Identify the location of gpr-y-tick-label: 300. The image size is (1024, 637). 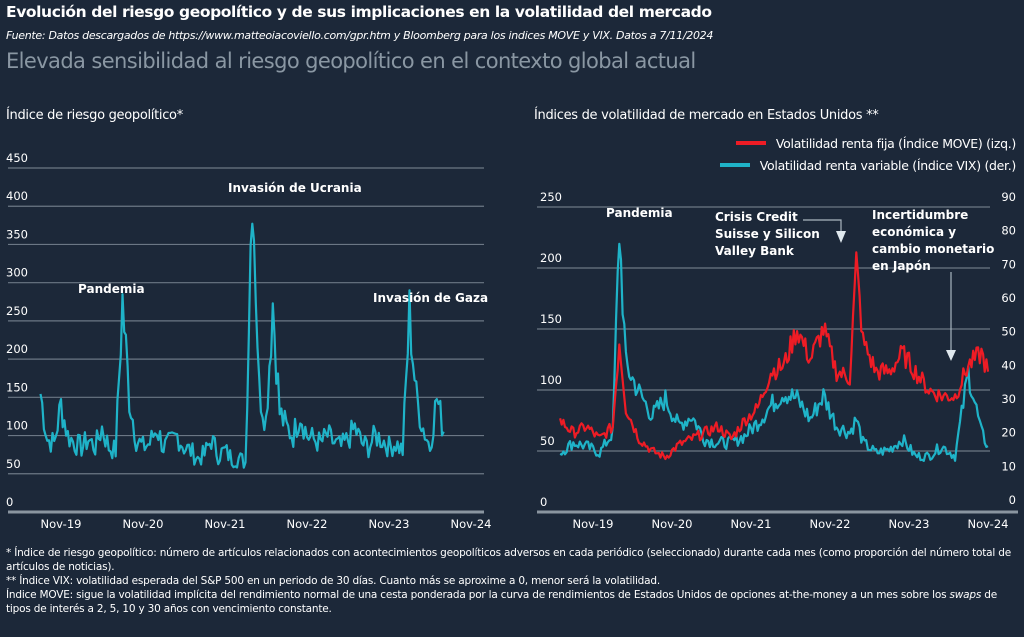
(17, 273).